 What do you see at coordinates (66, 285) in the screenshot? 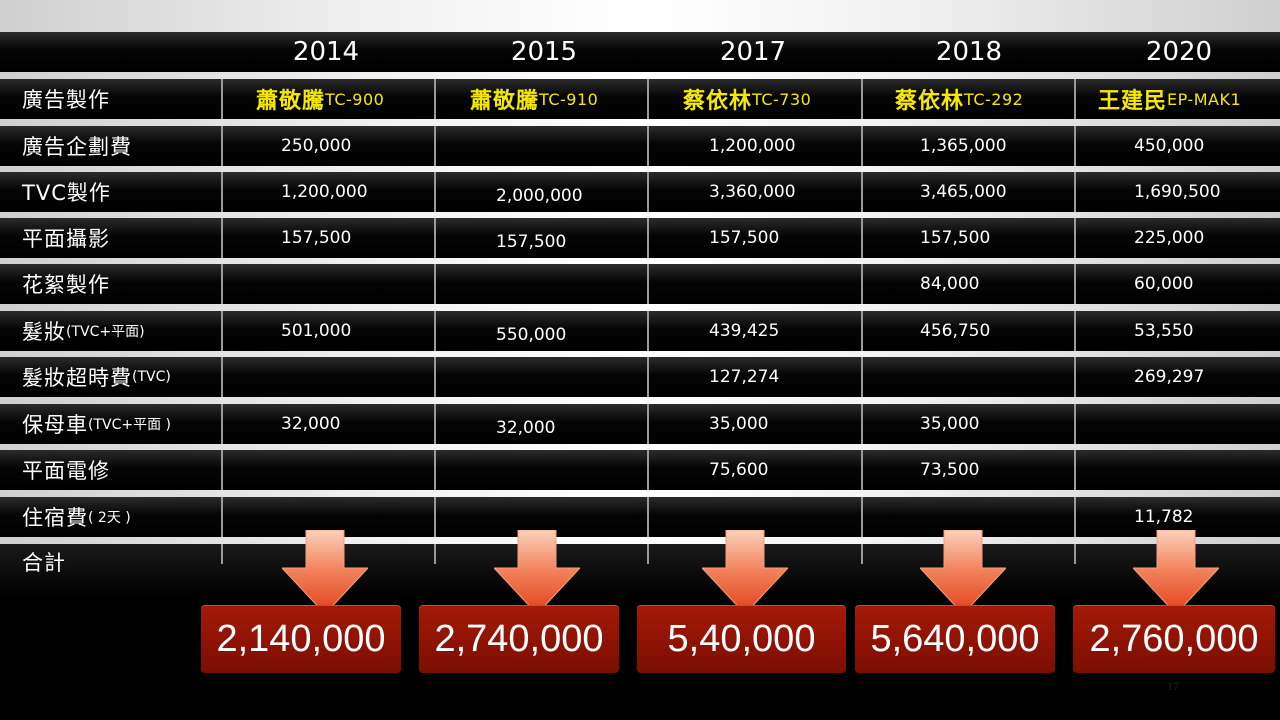
I see `row-label: 花絮製作` at bounding box center [66, 285].